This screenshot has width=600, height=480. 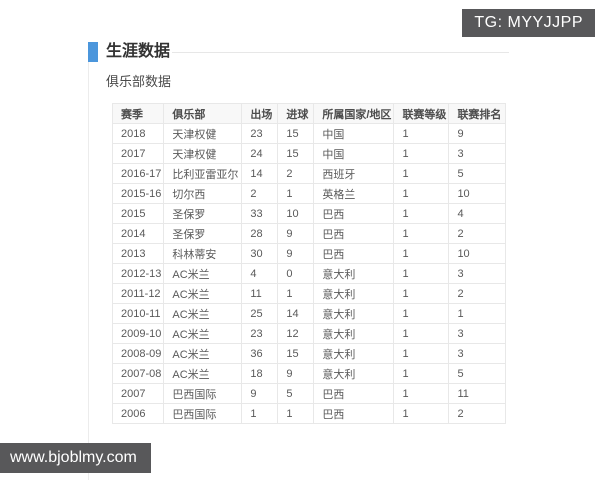 I want to click on watermark-bottom-left: www.bjoblmy.com, so click(x=75, y=458).